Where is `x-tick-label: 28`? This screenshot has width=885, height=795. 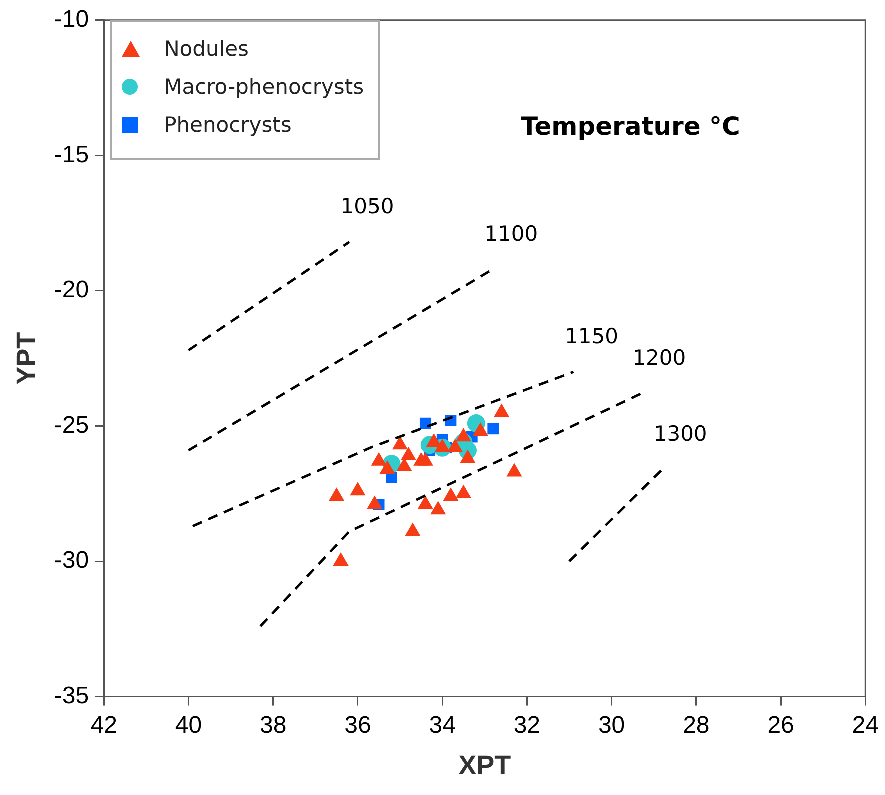
x-tick-label: 28 is located at coordinates (696, 725).